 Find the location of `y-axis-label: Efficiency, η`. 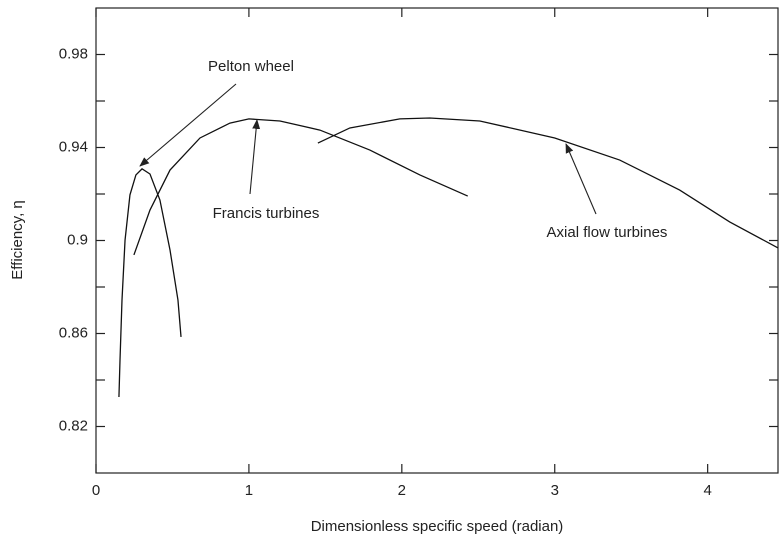

y-axis-label: Efficiency, η is located at coordinates (17, 239).